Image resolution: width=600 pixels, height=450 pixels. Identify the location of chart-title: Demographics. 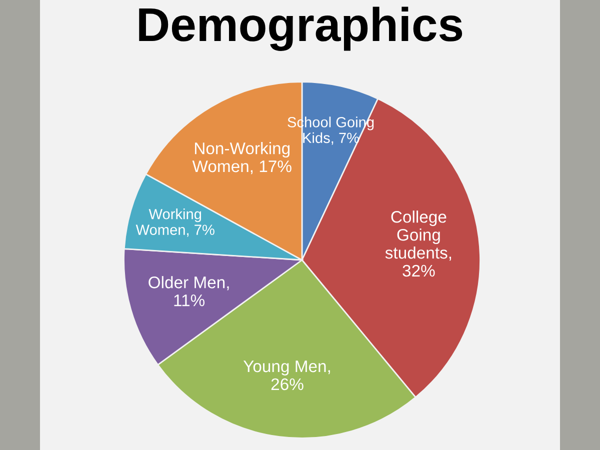
(300, 28).